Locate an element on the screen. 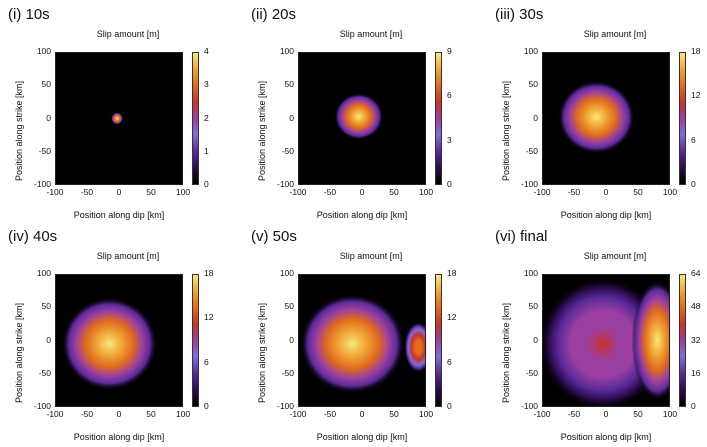 This screenshot has height=447, width=707. colorbar-tick-label: 4 is located at coordinates (206, 51).